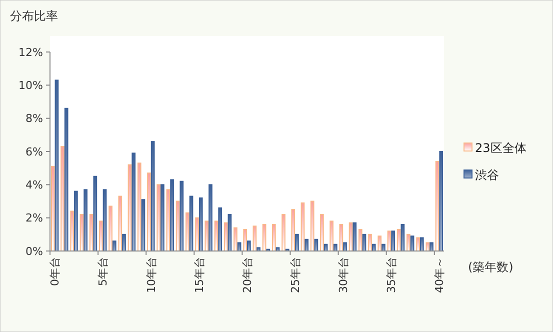  What do you see at coordinates (34, 218) in the screenshot?
I see `y-tick-label: 2%` at bounding box center [34, 218].